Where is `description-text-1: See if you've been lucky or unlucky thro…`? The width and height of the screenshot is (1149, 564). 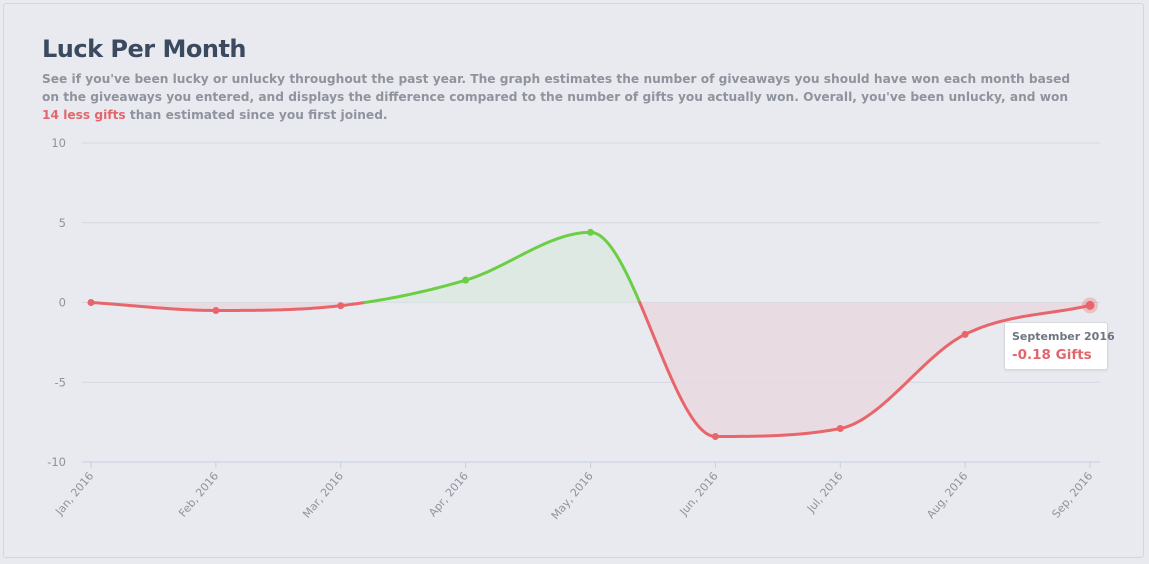
description-text-1: See if you've been lucky or unlucky thro… is located at coordinates (556, 88).